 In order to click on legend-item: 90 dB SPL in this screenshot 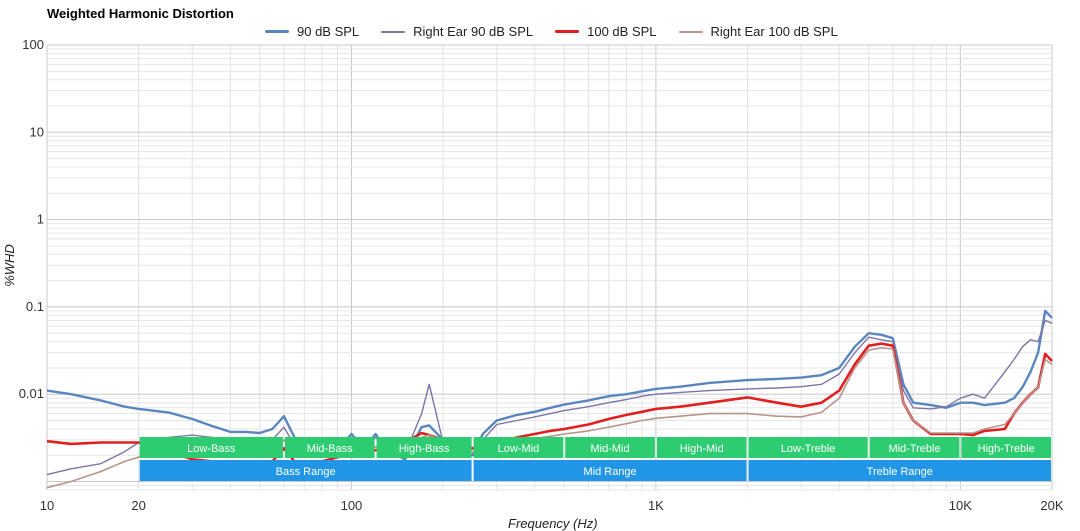, I will do `click(312, 31)`.